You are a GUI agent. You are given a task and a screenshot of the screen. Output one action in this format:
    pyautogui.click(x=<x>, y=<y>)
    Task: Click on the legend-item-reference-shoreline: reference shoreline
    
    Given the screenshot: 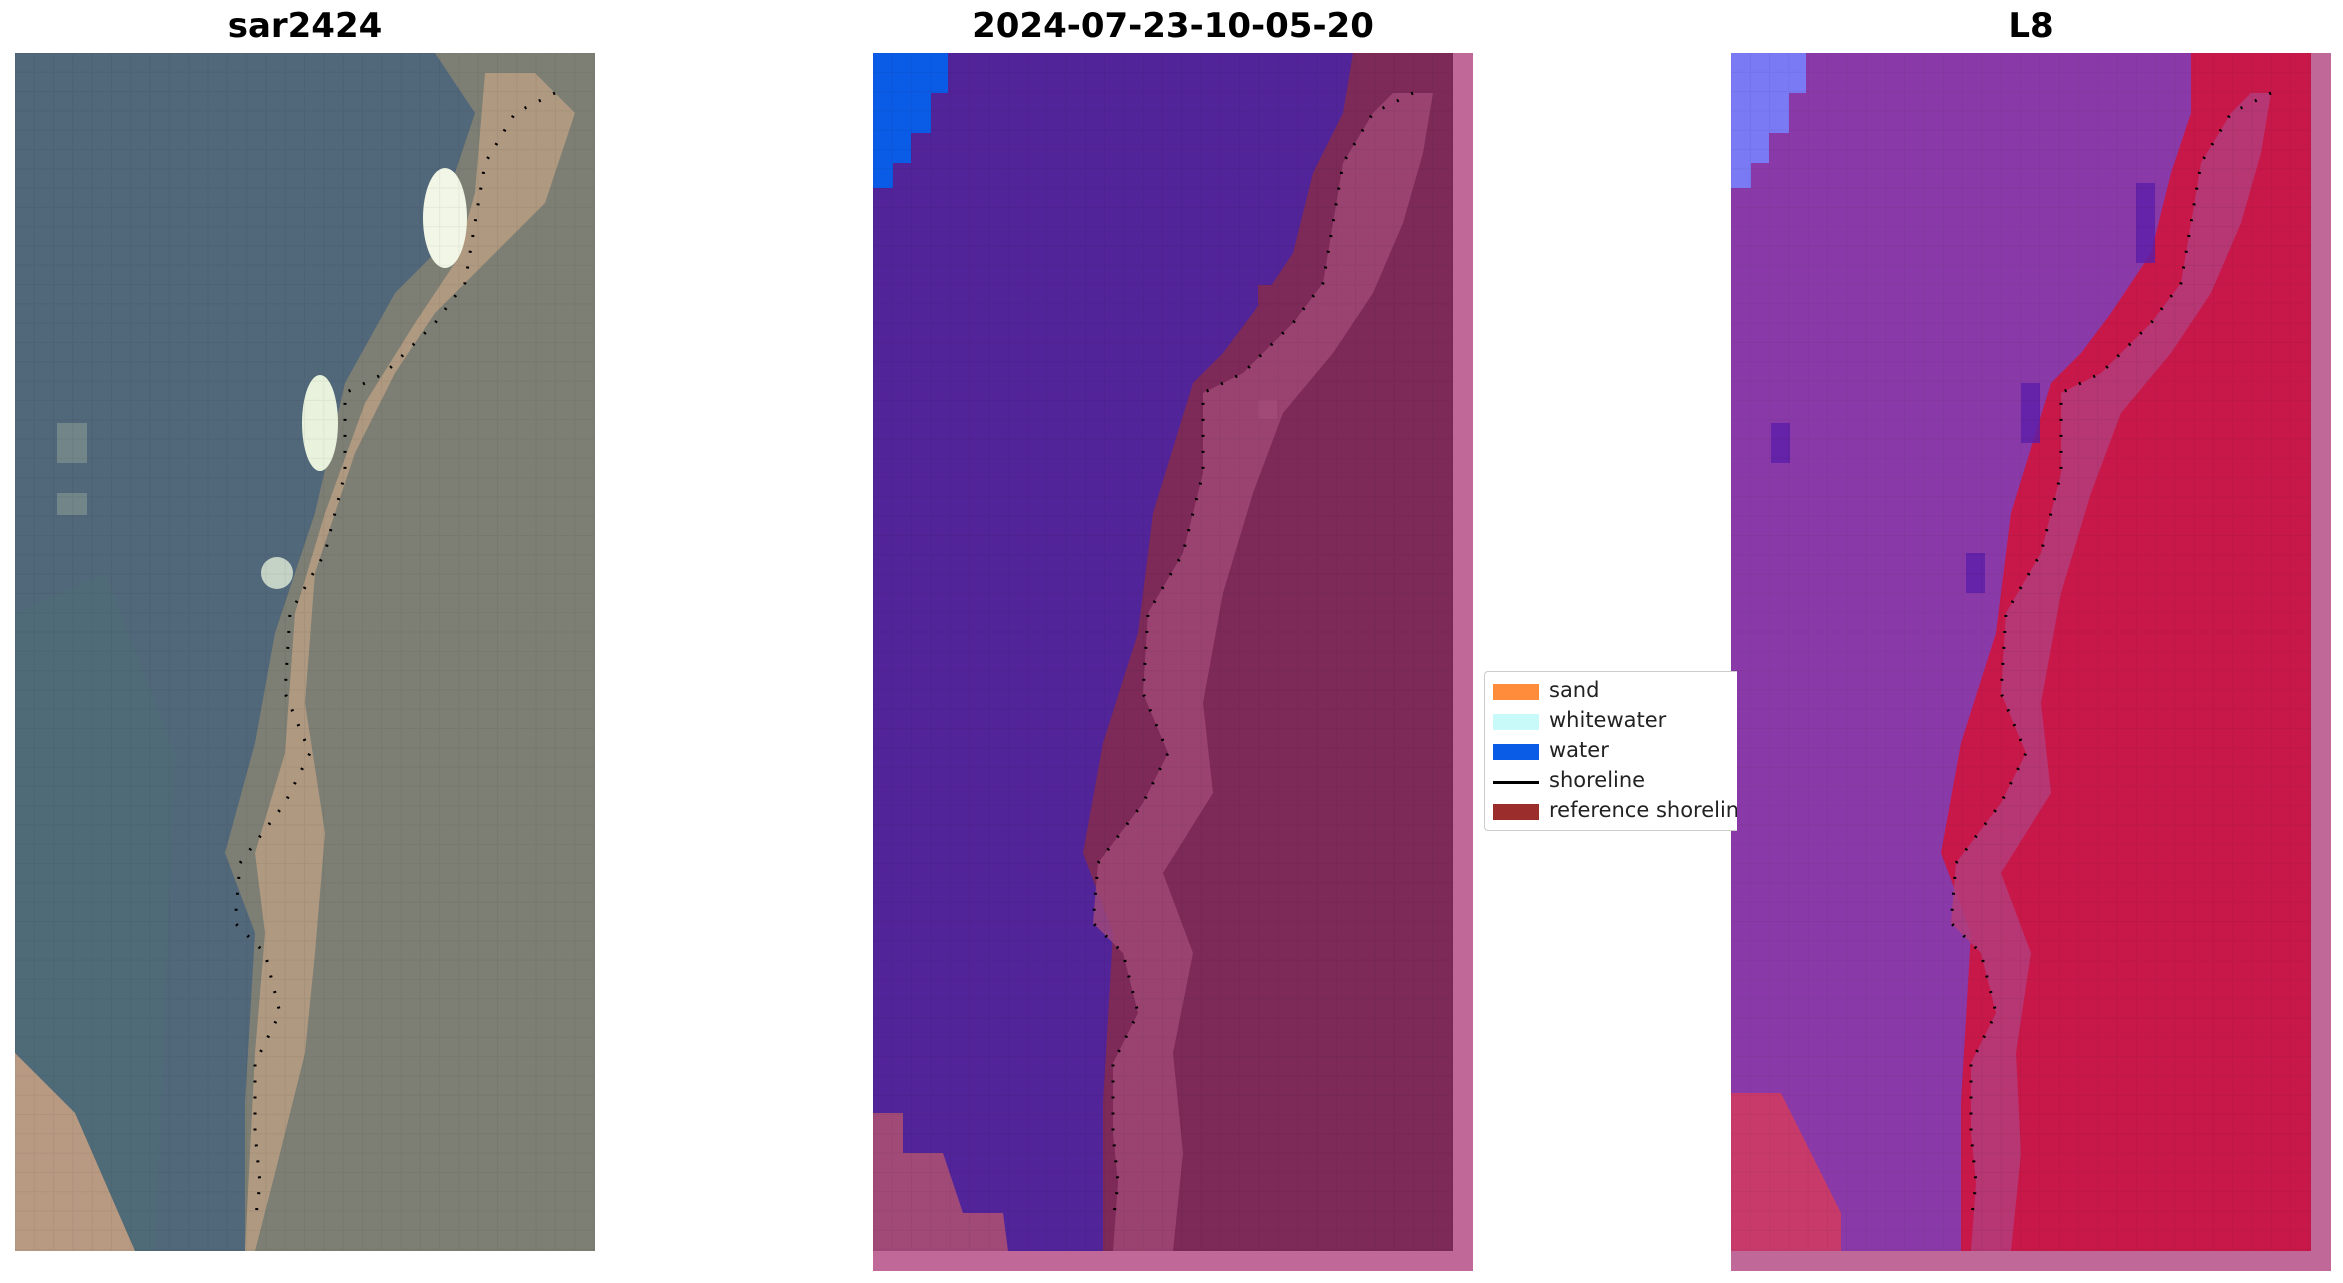 What is the action you would take?
    pyautogui.click(x=1611, y=811)
    